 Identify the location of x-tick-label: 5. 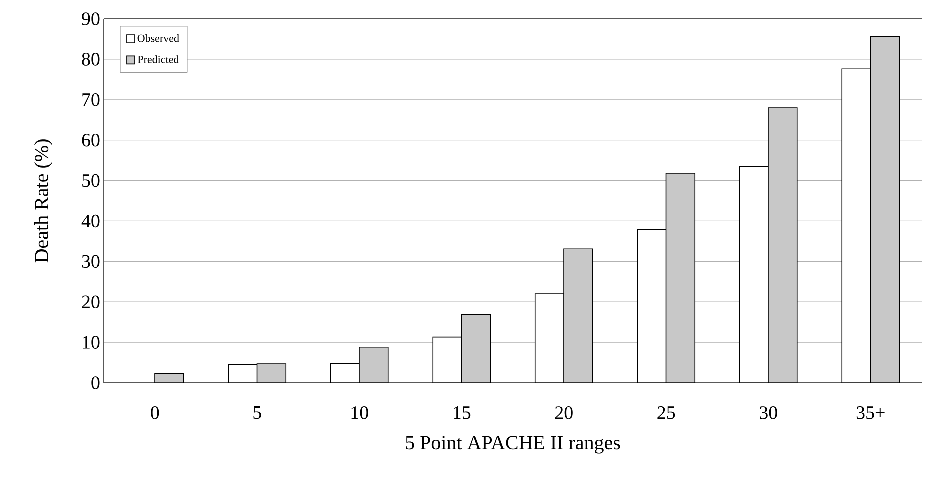
(258, 413).